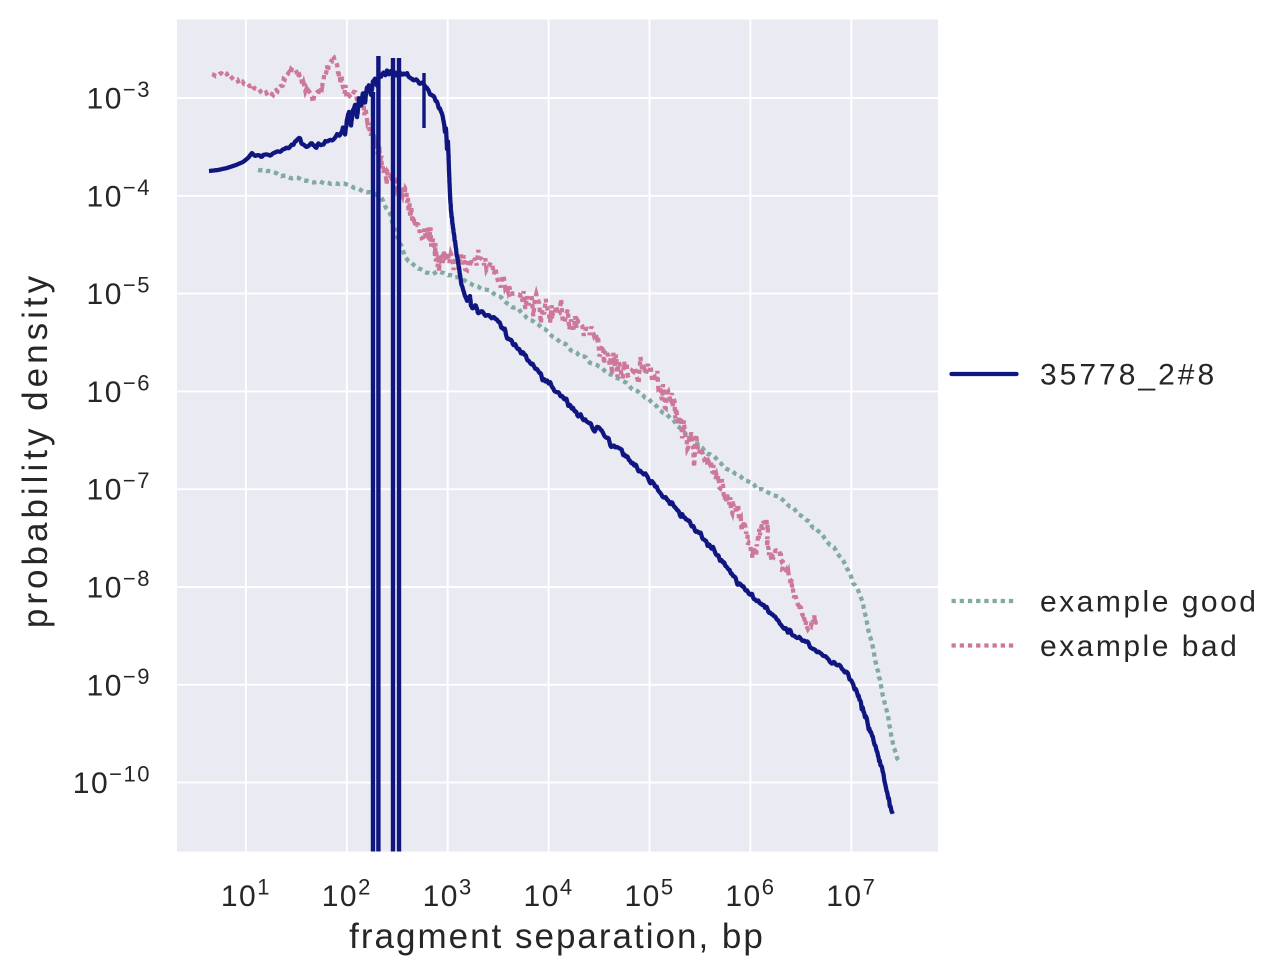 Image resolution: width=1283 pixels, height=976 pixels. I want to click on svg-text: 35778_2#8, so click(1128, 375).